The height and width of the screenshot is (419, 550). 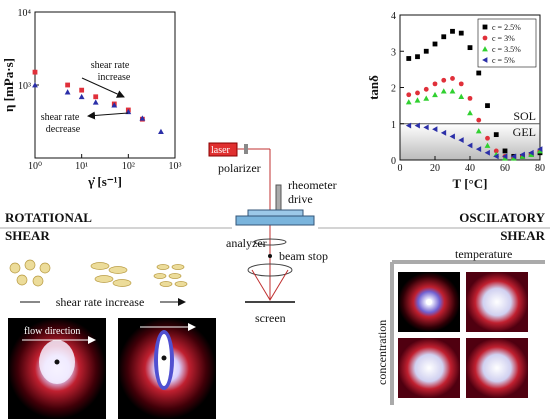 I want to click on x-tick-label: 10⁰, so click(x=35, y=166).